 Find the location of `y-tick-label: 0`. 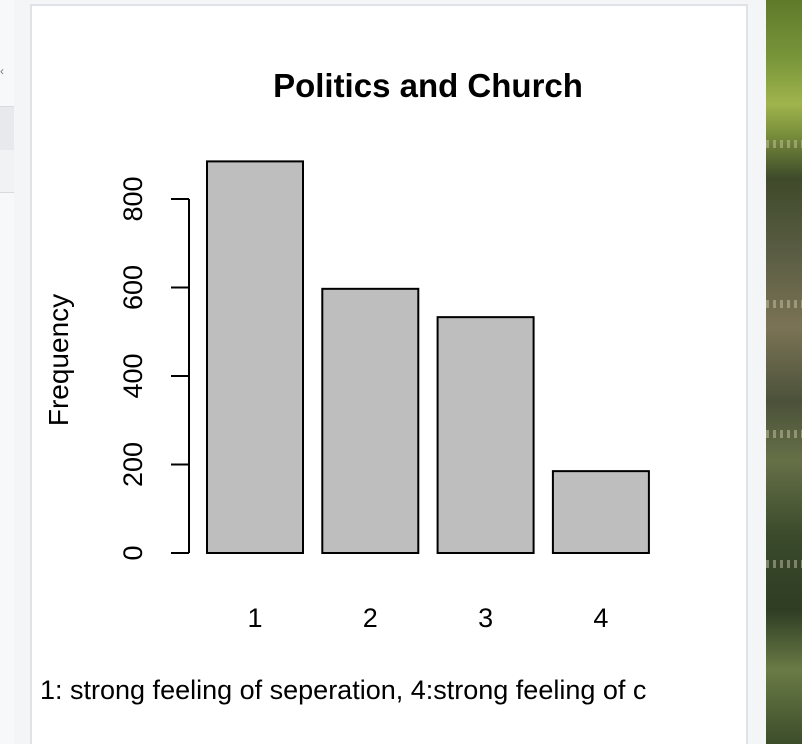

y-tick-label: 0 is located at coordinates (133, 552).